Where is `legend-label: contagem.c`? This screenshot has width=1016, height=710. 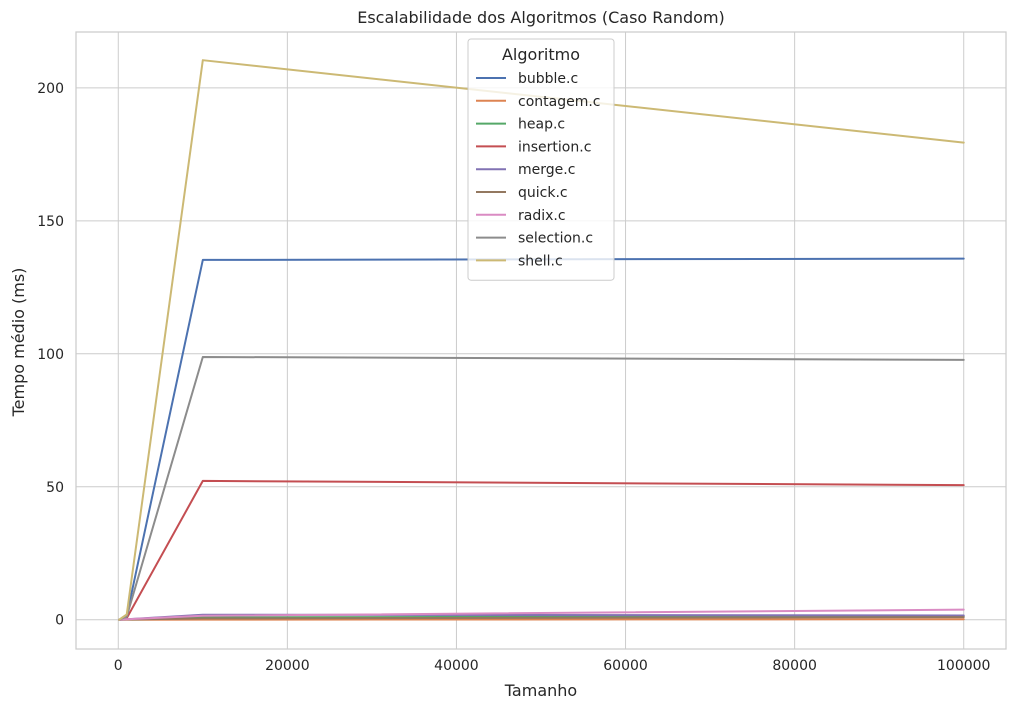 legend-label: contagem.c is located at coordinates (559, 102).